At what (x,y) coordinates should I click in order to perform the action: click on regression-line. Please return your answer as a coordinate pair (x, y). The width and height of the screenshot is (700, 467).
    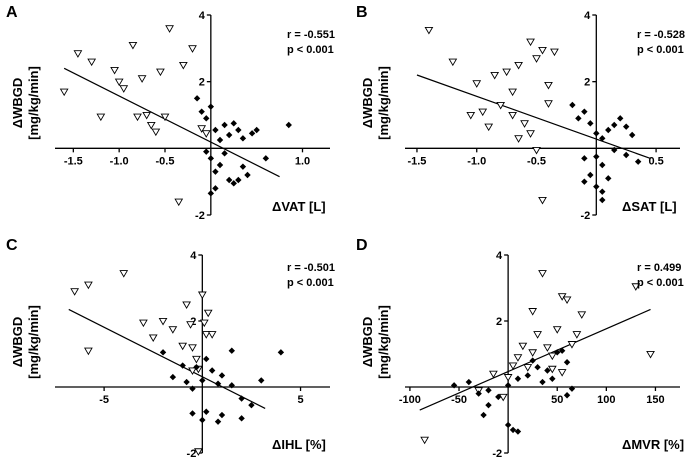
    Looking at the image, I should click on (171, 122).